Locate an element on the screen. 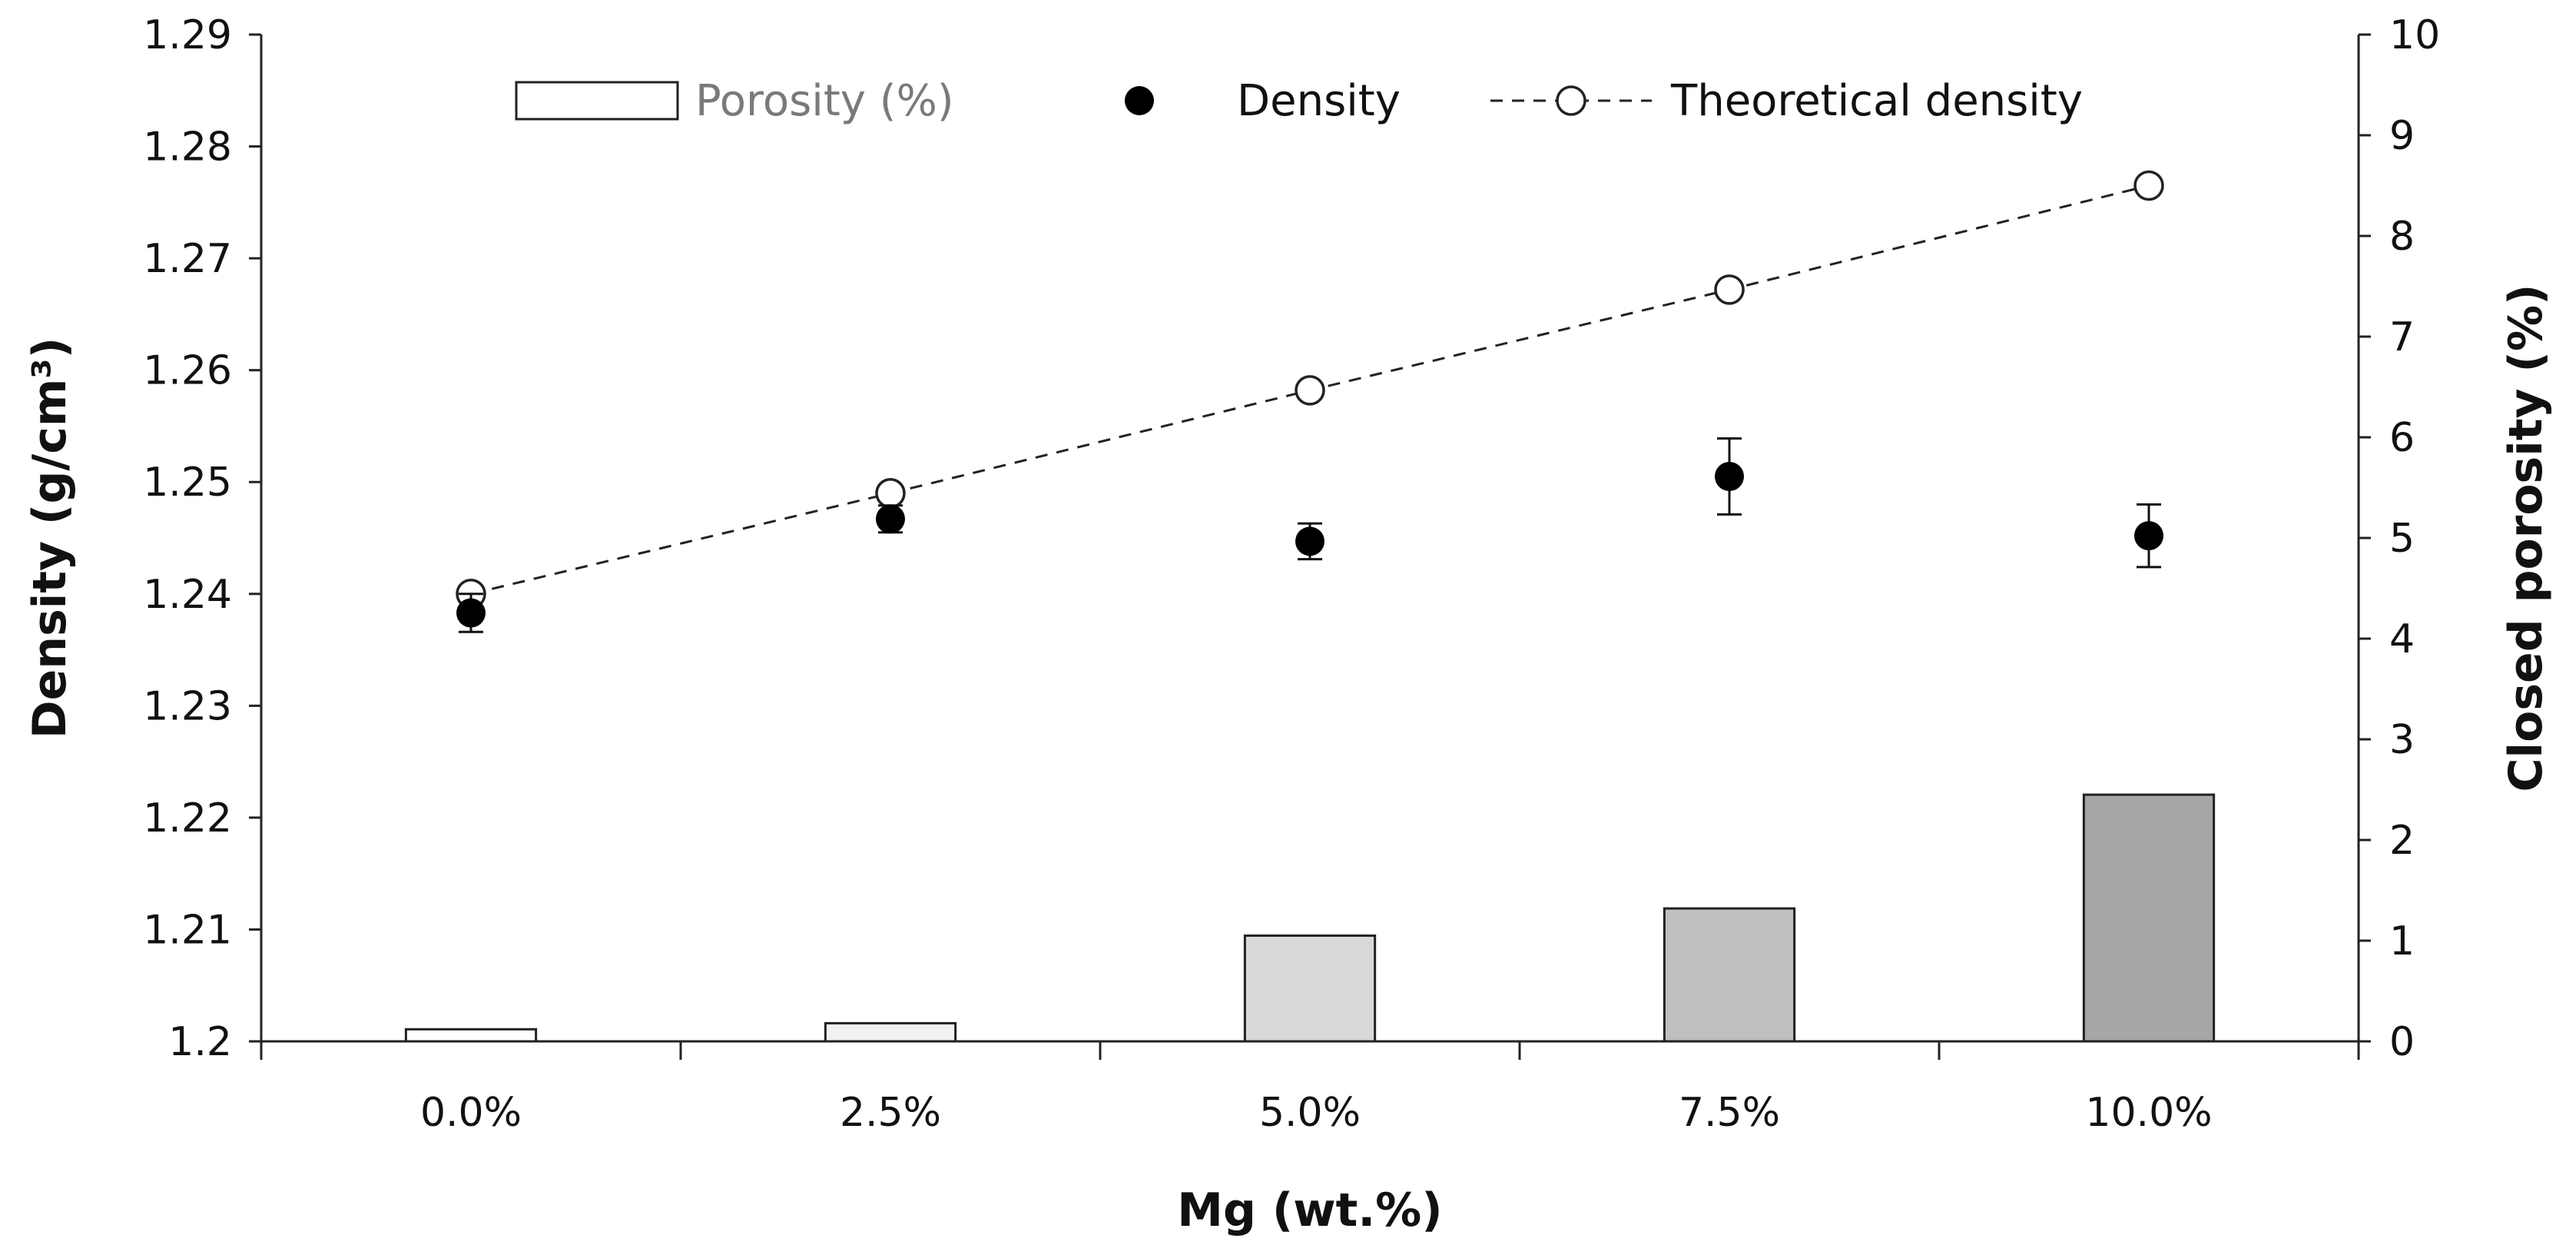  density-series is located at coordinates (1309, 535).